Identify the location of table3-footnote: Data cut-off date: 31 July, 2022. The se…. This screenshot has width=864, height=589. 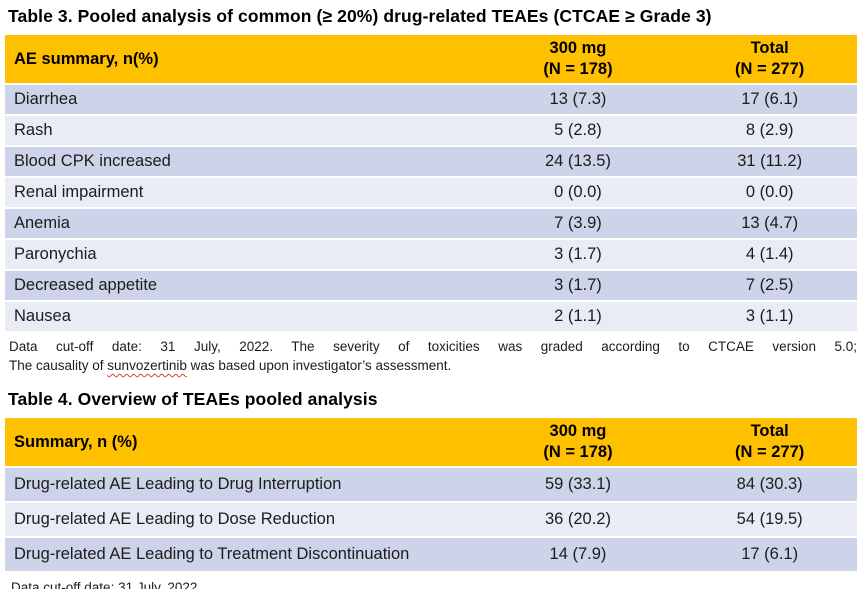
(433, 356).